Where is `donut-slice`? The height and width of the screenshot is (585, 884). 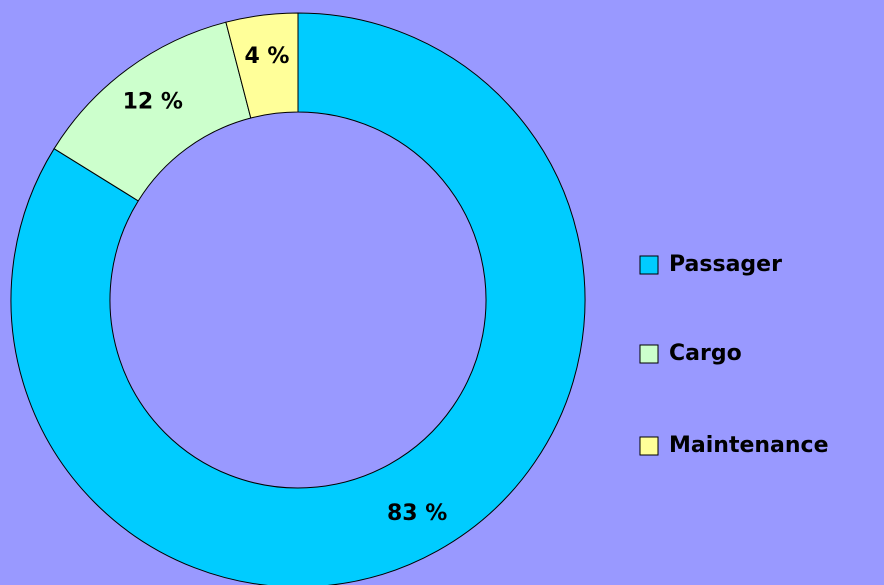 donut-slice is located at coordinates (262, 65).